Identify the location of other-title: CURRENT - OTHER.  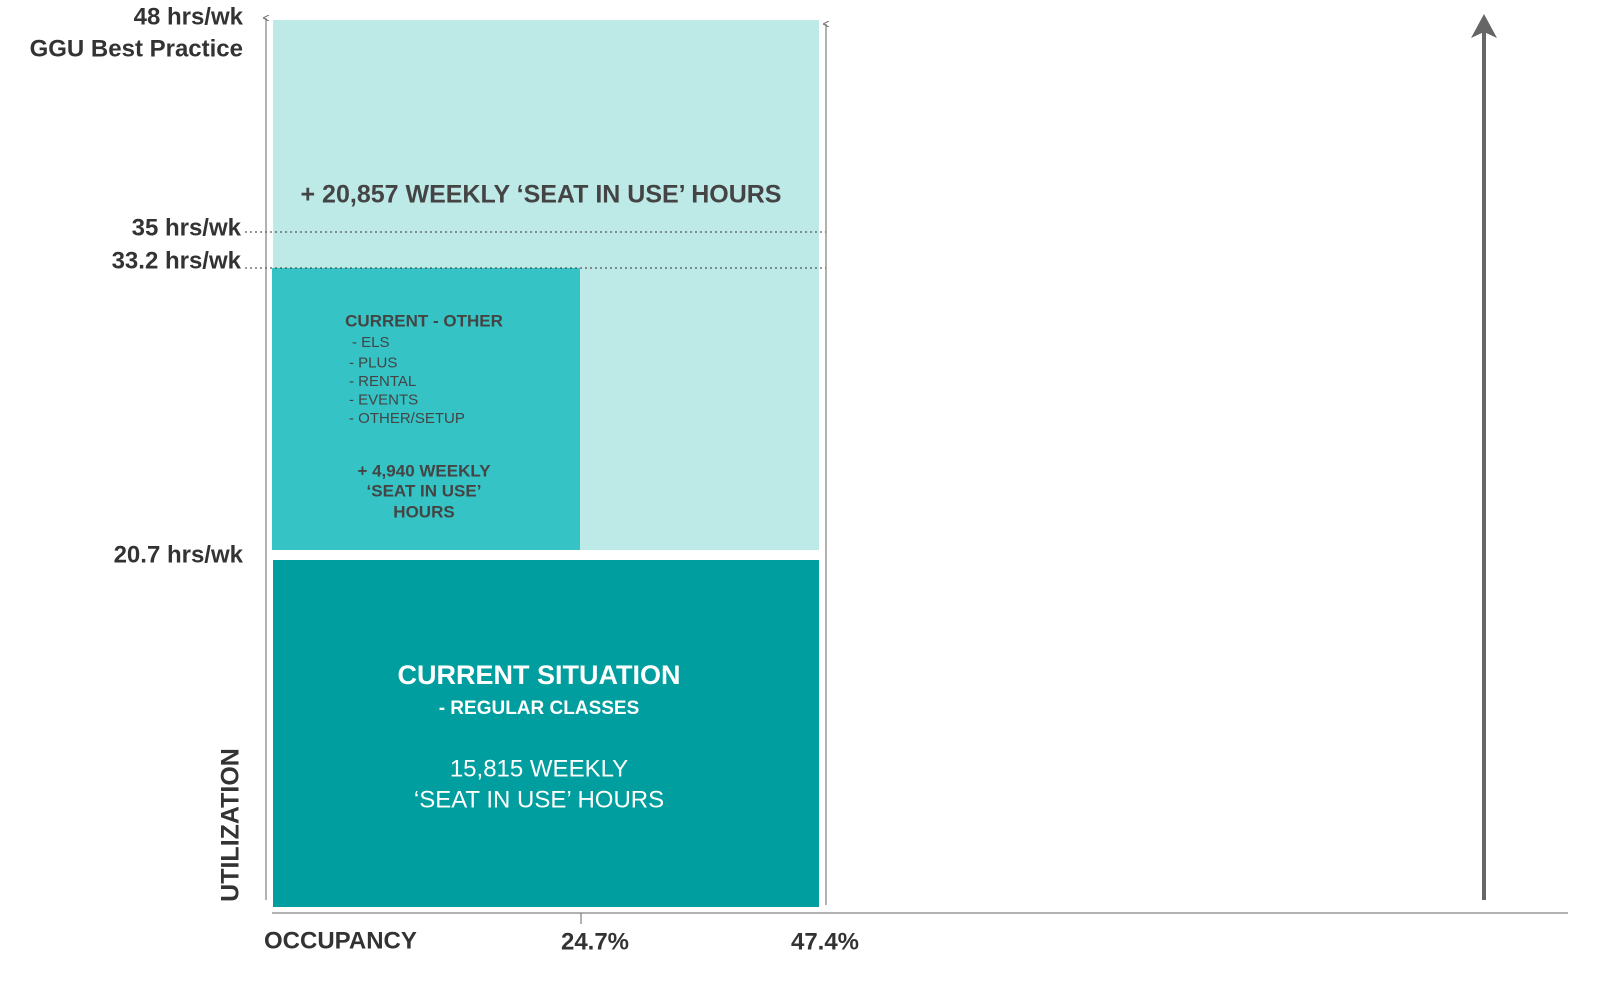
(424, 320).